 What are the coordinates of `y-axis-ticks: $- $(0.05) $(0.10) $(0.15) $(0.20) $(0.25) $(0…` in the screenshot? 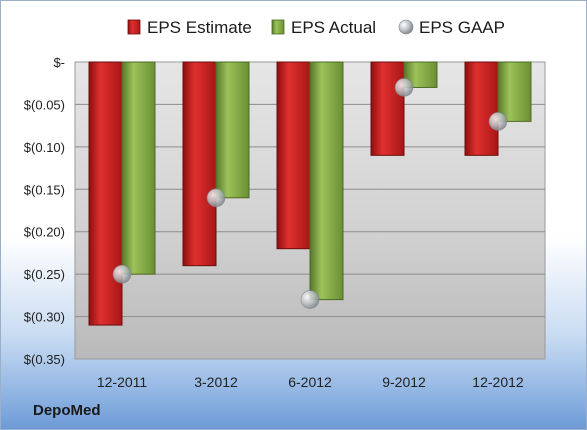 It's located at (44, 211).